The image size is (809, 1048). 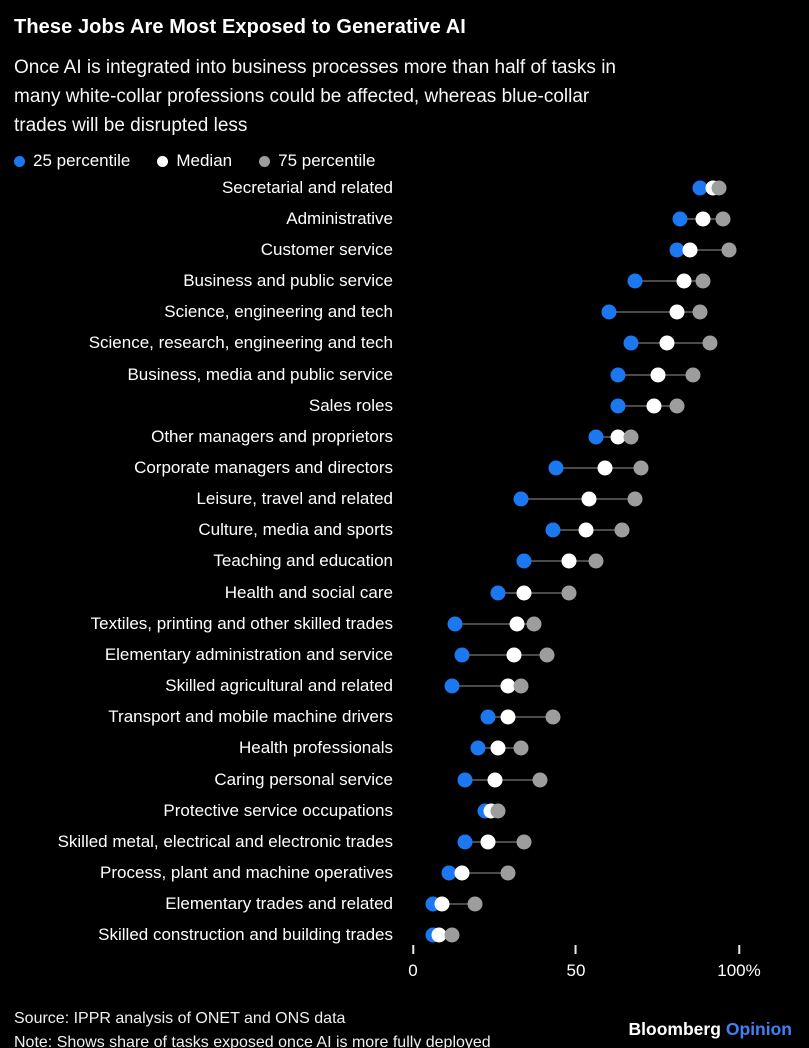 I want to click on category-label: Science, engineering and tech, so click(x=278, y=312).